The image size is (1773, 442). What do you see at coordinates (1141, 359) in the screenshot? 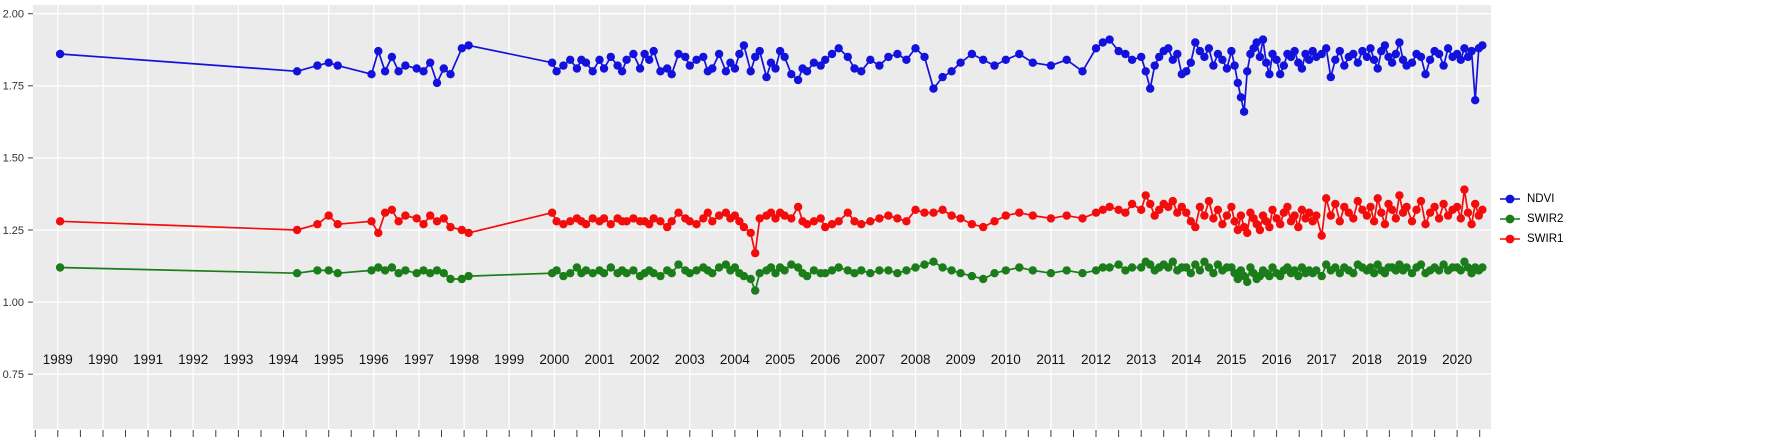
I see `x-axis-label: 2013` at bounding box center [1141, 359].